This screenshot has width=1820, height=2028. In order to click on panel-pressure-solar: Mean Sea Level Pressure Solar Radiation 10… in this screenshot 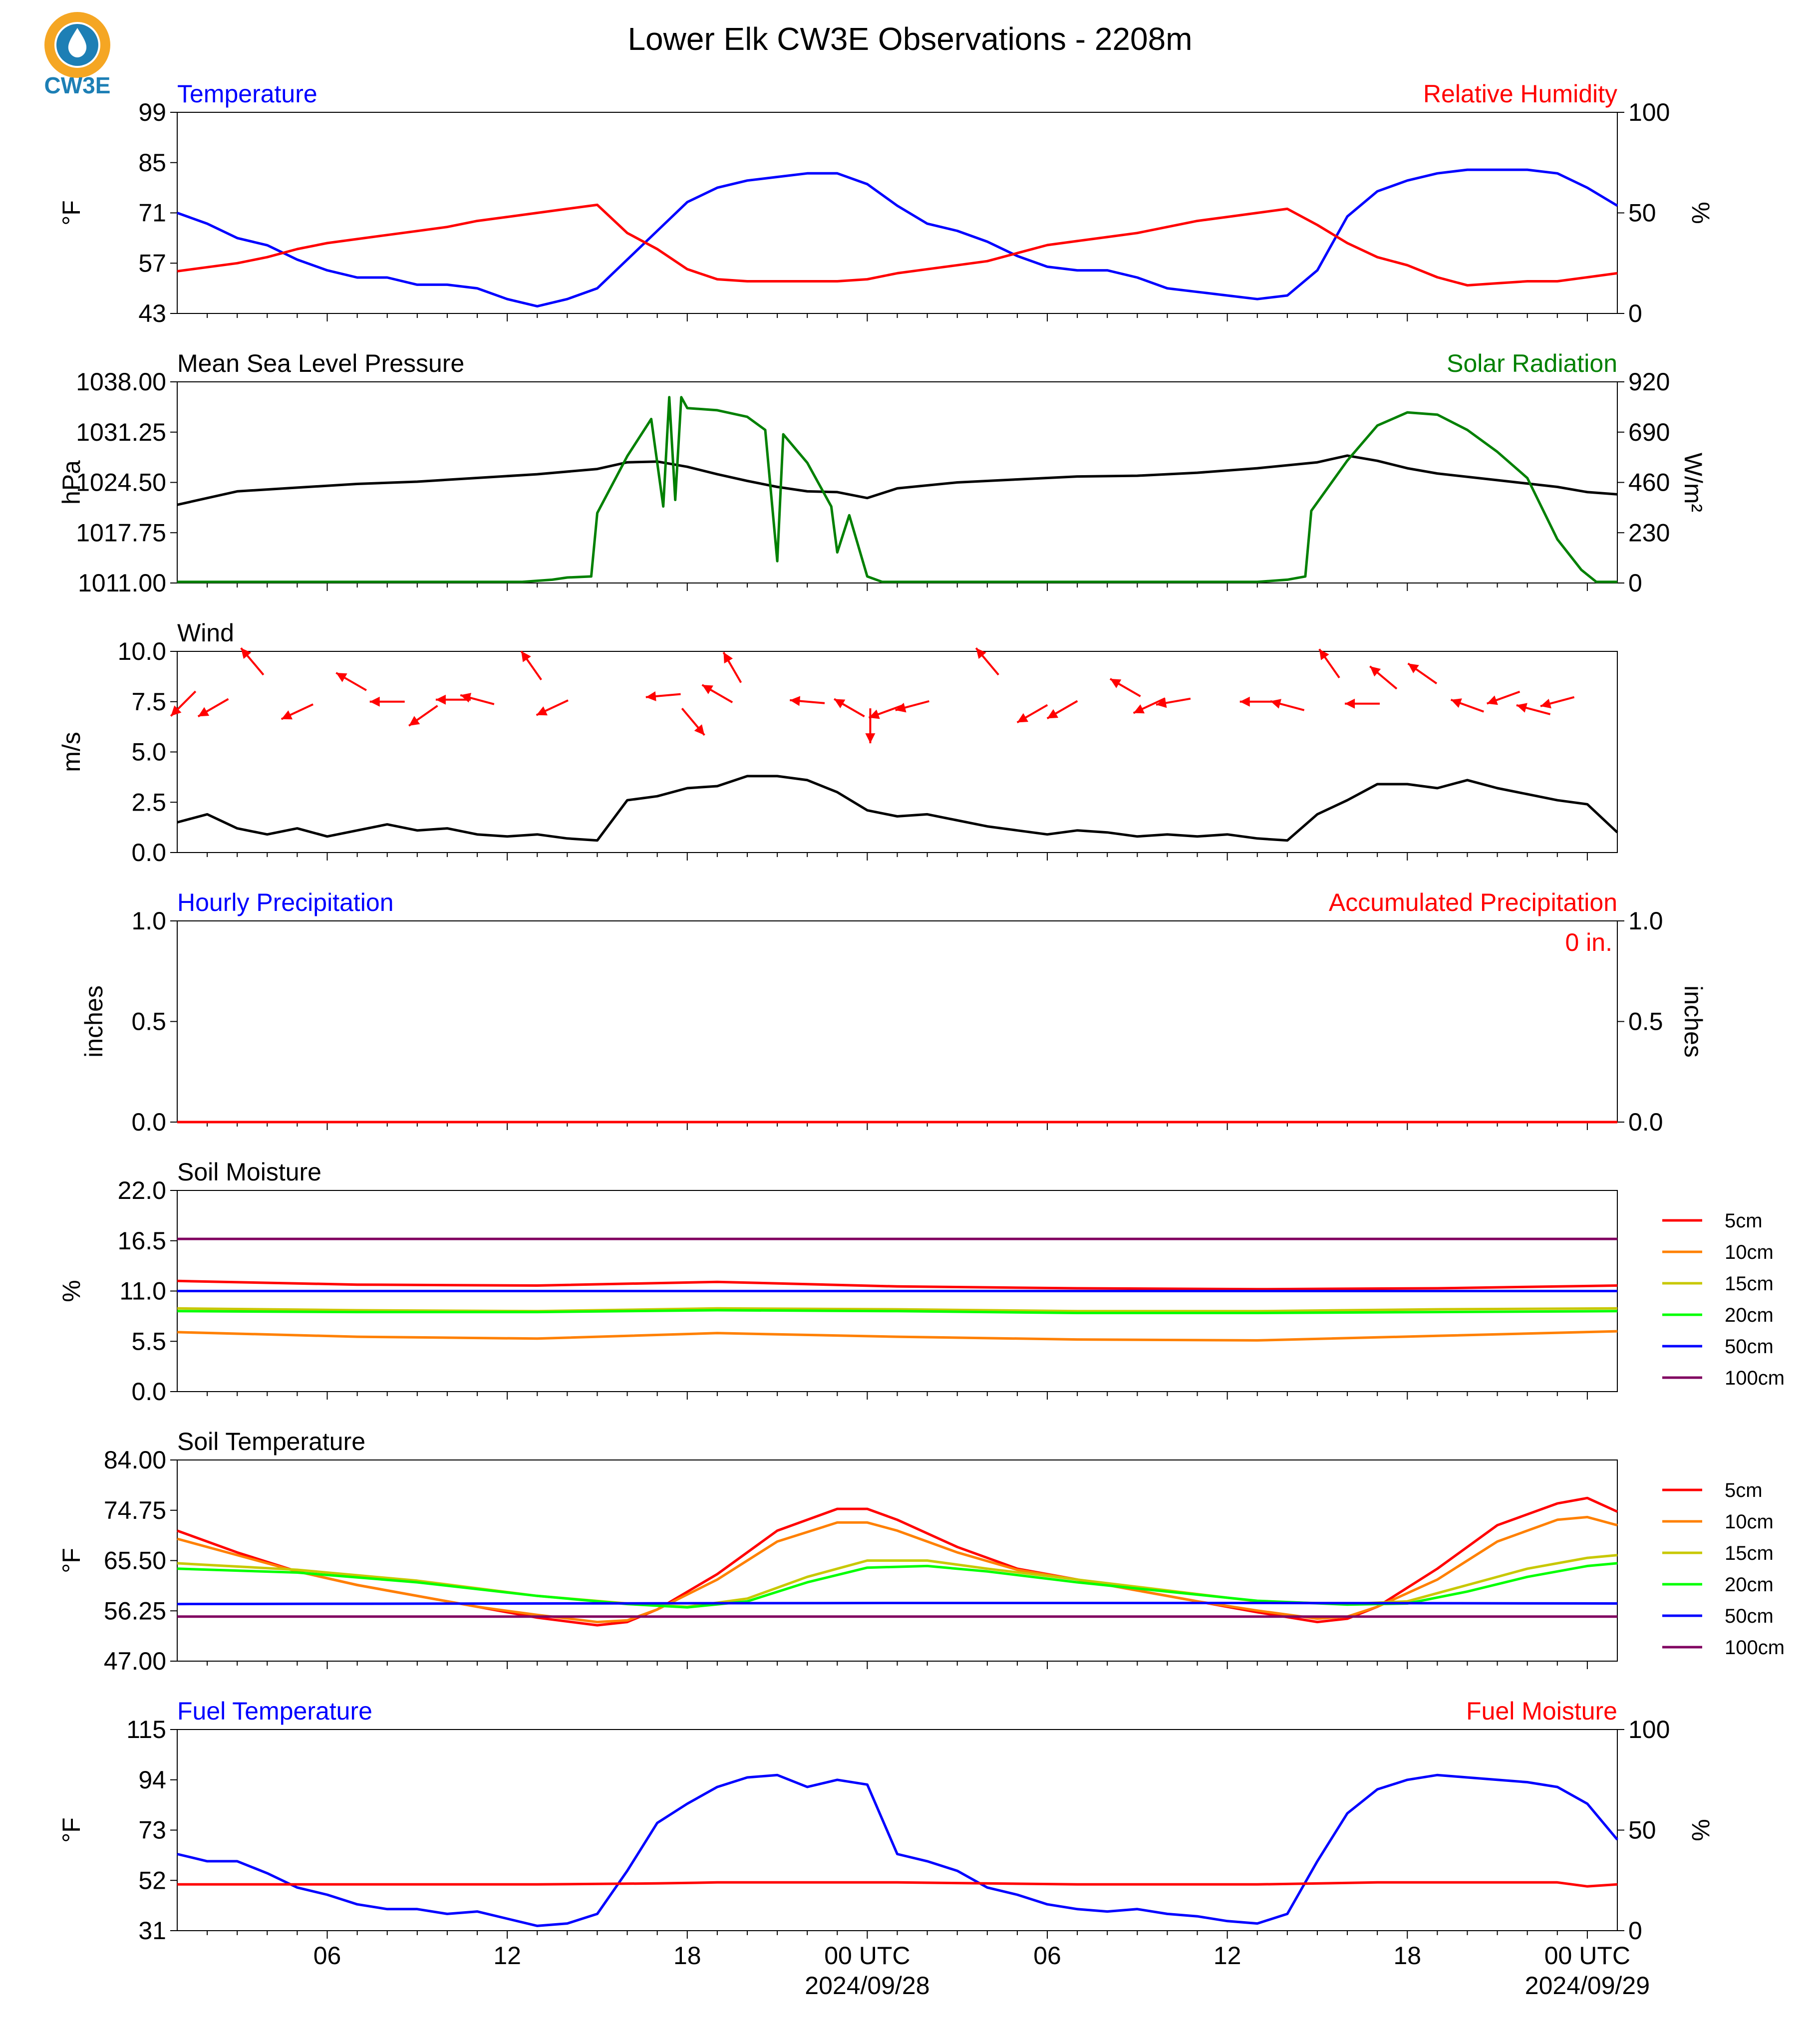, I will do `click(882, 473)`.